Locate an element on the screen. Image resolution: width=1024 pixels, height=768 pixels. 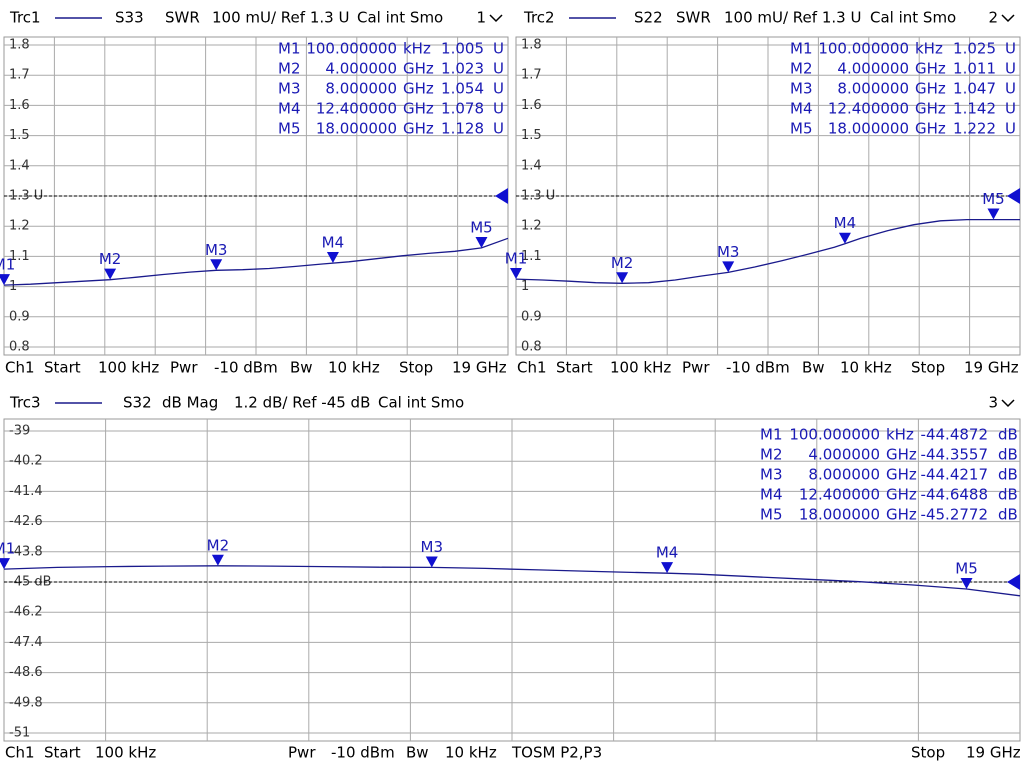
trace-name: Trc3 is located at coordinates (25, 403).